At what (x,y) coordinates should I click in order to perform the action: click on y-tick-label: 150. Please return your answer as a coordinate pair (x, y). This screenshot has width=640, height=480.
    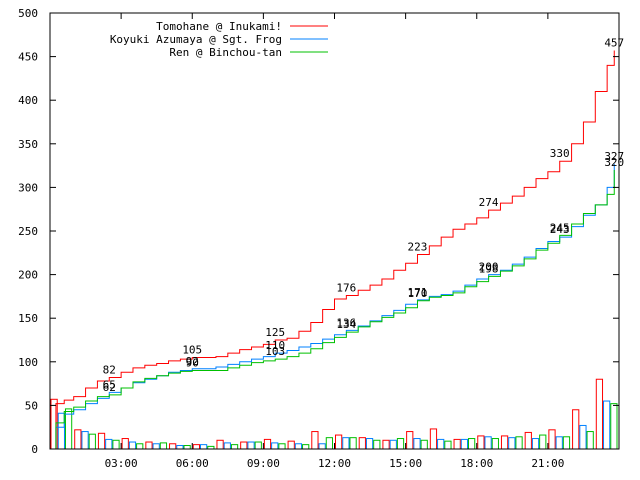
    Looking at the image, I should click on (28, 318).